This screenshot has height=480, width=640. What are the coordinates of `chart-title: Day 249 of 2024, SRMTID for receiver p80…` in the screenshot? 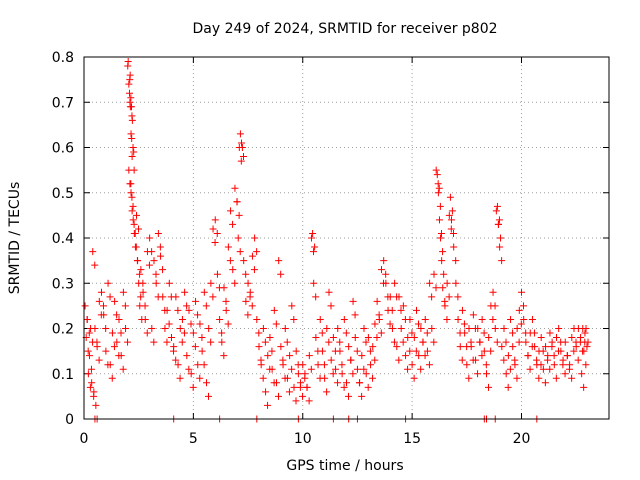 It's located at (344, 29).